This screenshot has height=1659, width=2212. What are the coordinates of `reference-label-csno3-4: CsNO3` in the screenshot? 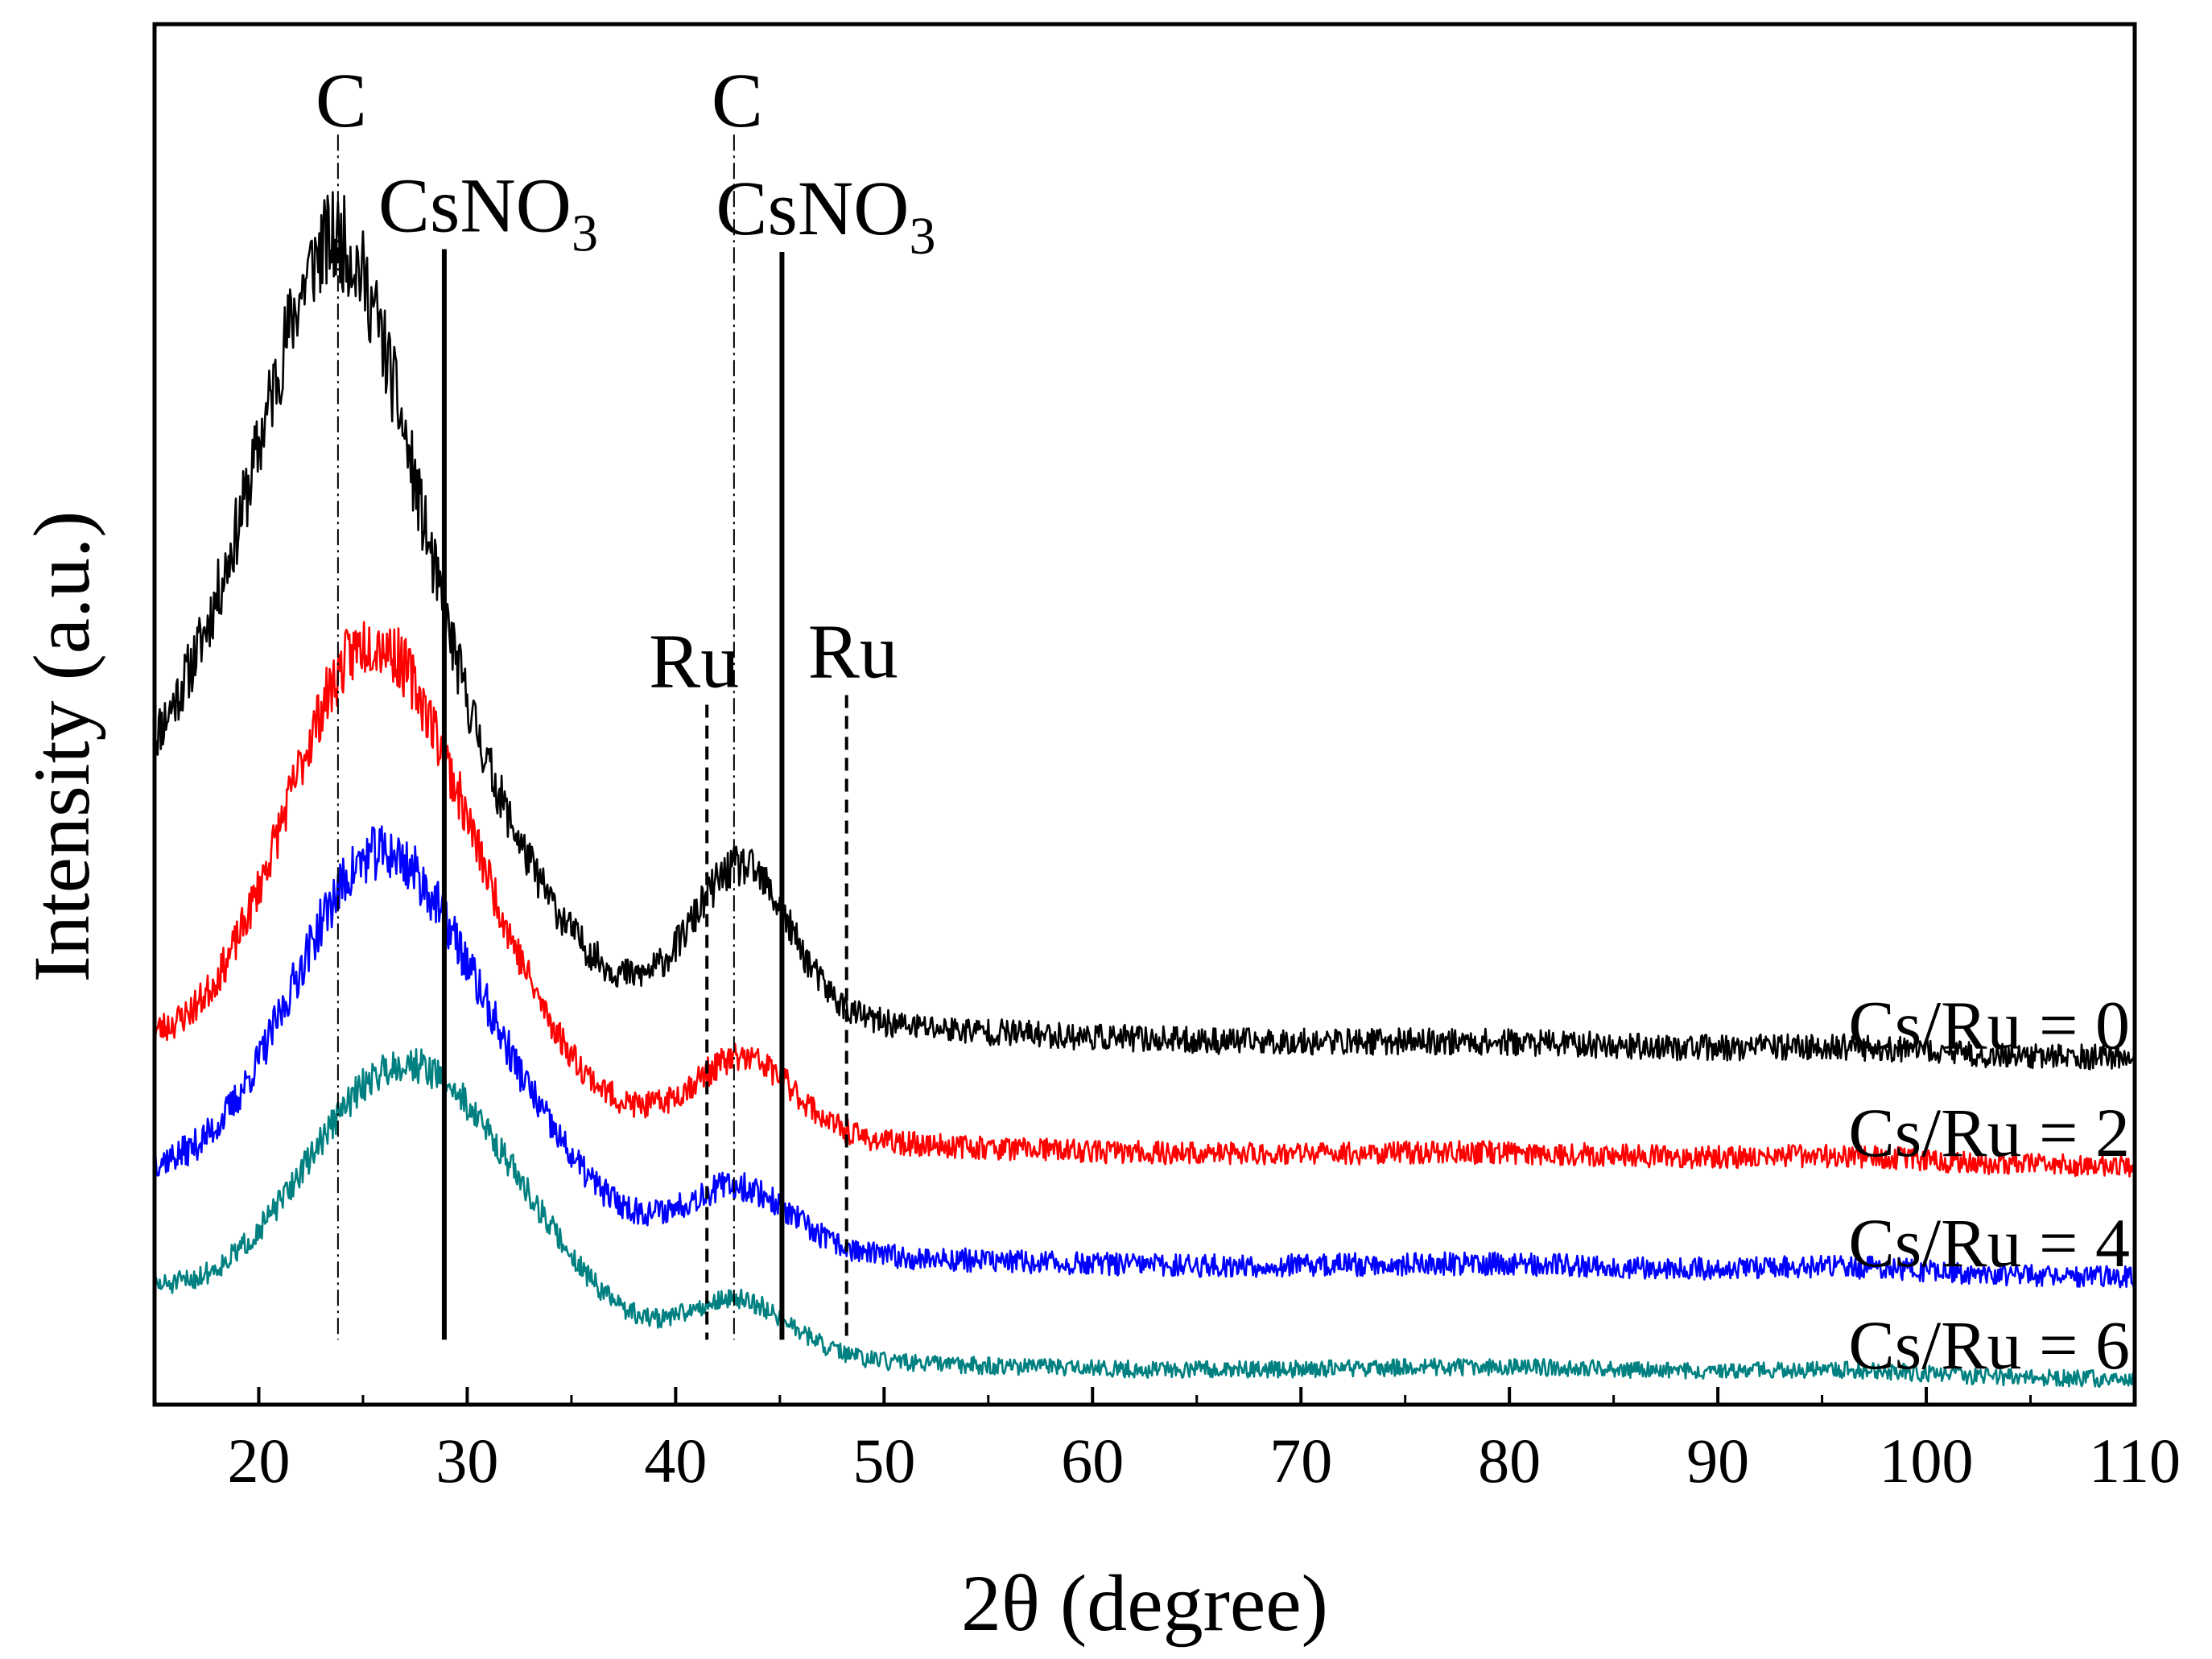 It's located at (825, 215).